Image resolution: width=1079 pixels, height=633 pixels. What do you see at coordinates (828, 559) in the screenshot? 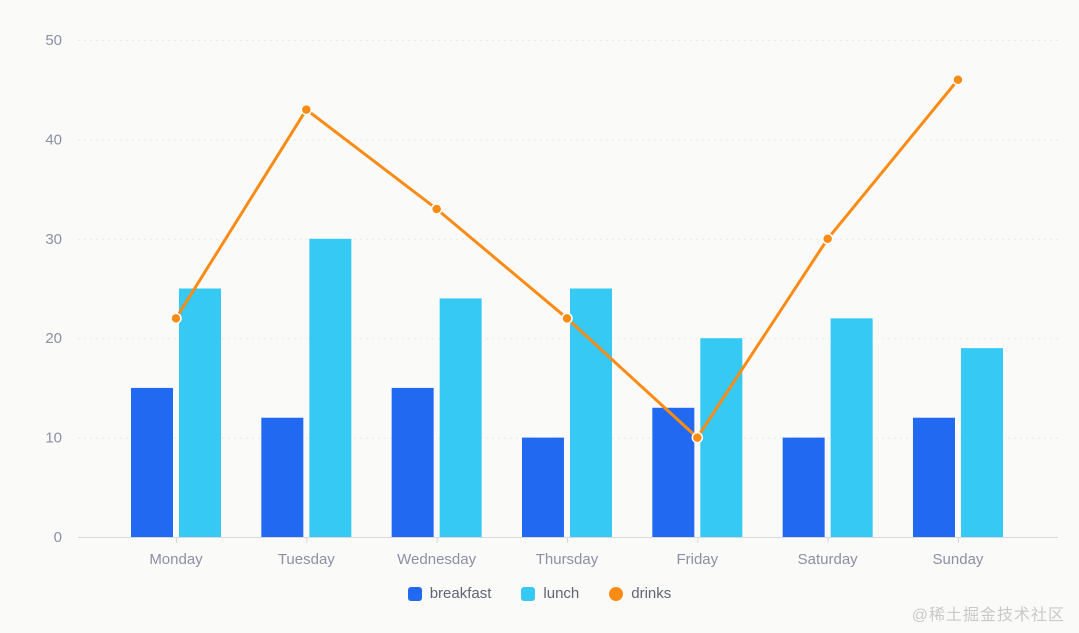
I see `x-axis-label-saturday: Saturday` at bounding box center [828, 559].